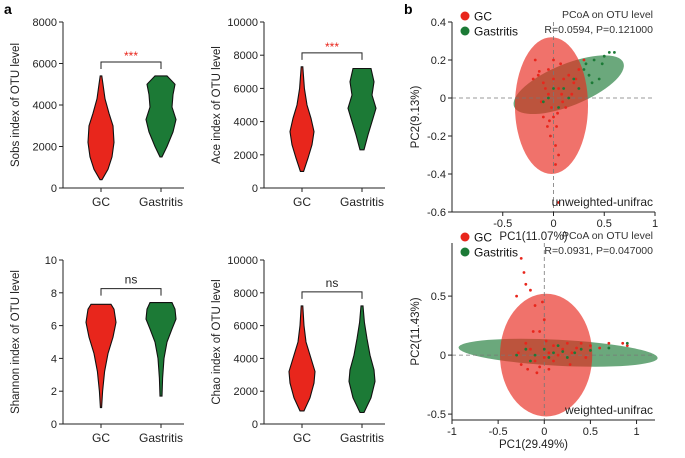  Describe the element at coordinates (161, 438) in the screenshot. I see `x-tick-label: Gastritis` at that location.